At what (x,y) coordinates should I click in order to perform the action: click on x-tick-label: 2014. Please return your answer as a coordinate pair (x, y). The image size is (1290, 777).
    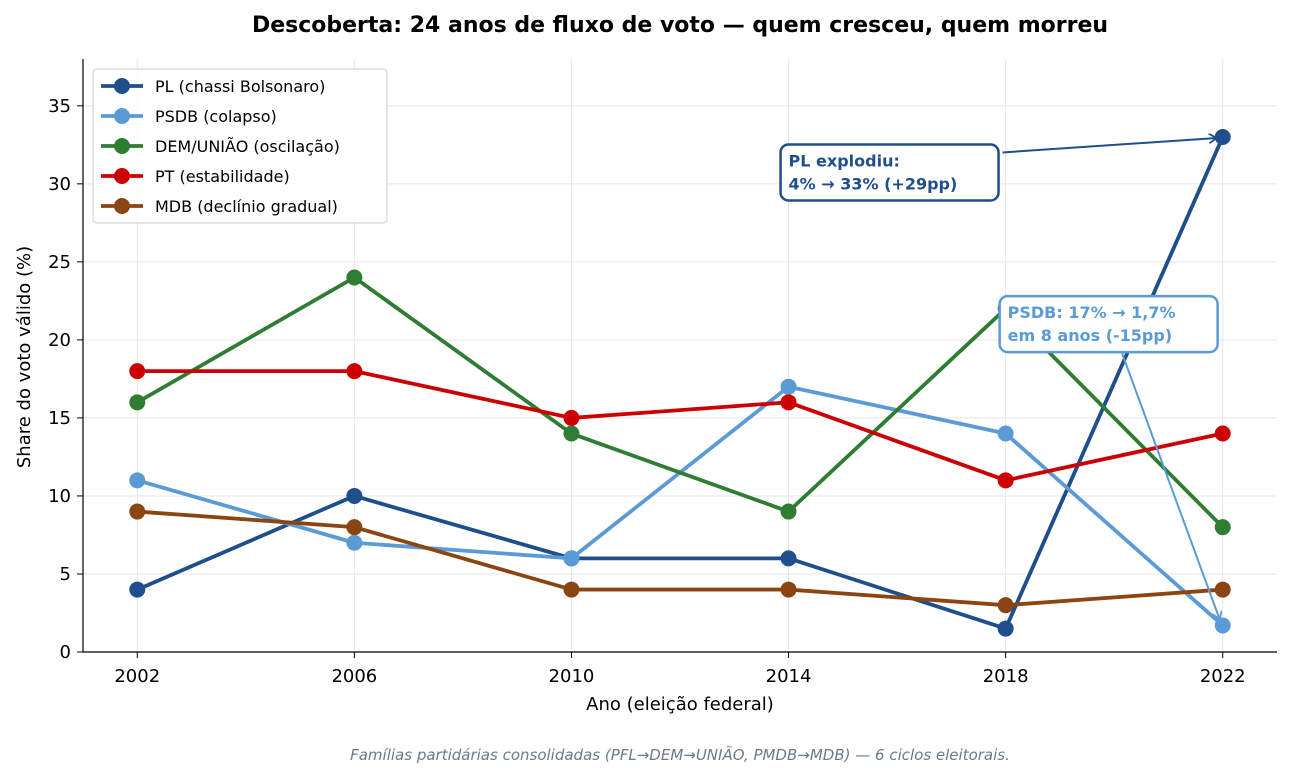
    Looking at the image, I should click on (789, 676).